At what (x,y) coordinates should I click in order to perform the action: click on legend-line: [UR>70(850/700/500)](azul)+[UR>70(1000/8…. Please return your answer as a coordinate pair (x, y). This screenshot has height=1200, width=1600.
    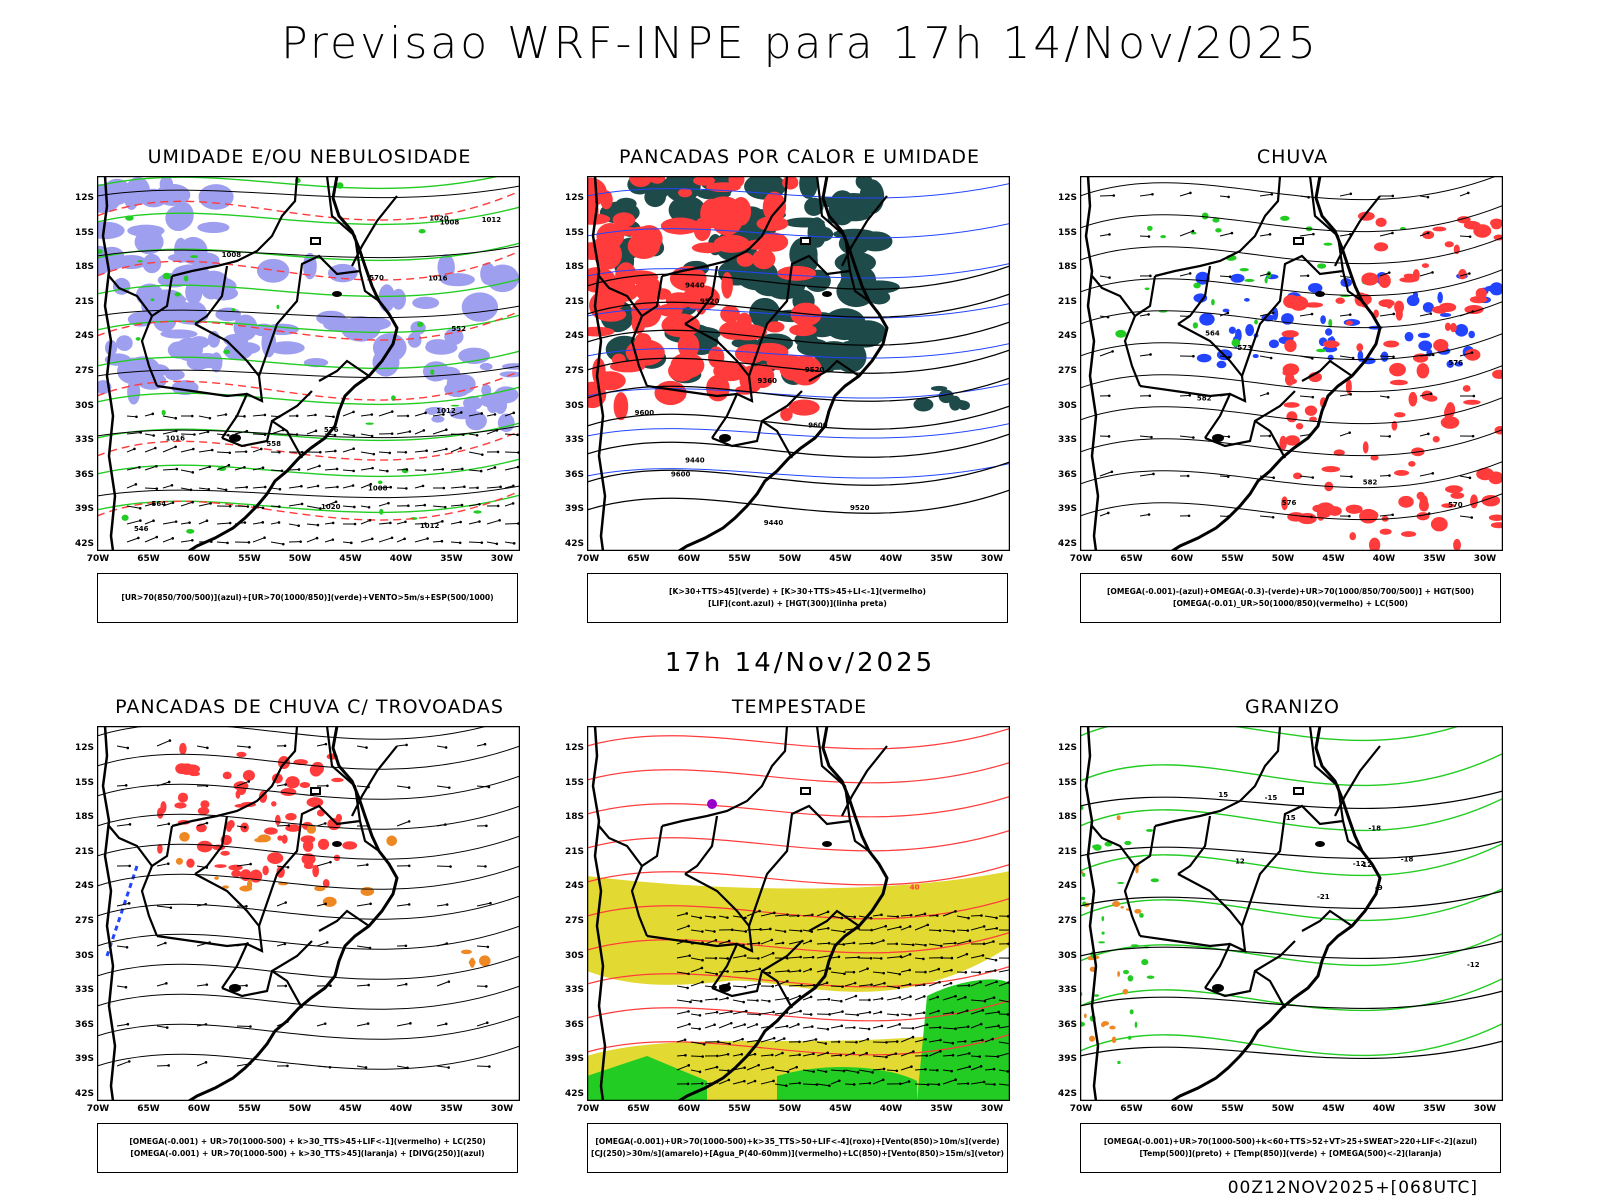
    Looking at the image, I should click on (307, 597).